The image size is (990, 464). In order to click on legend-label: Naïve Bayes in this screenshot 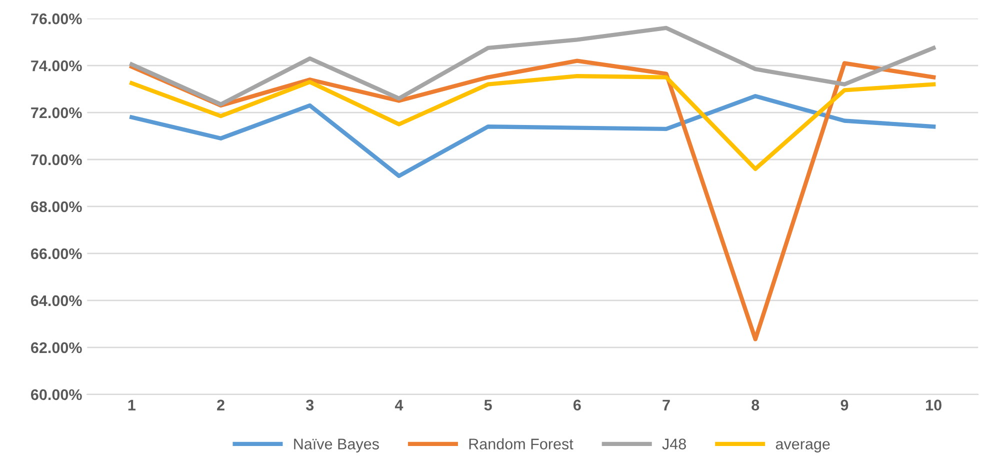, I will do `click(336, 445)`.